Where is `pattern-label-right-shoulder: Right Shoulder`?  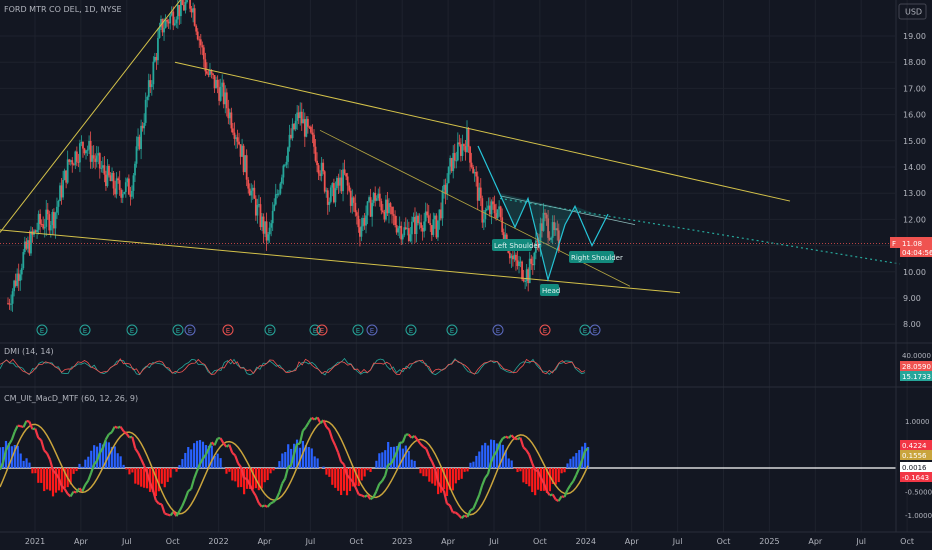
pattern-label-right-shoulder: Right Shoulder is located at coordinates (596, 257).